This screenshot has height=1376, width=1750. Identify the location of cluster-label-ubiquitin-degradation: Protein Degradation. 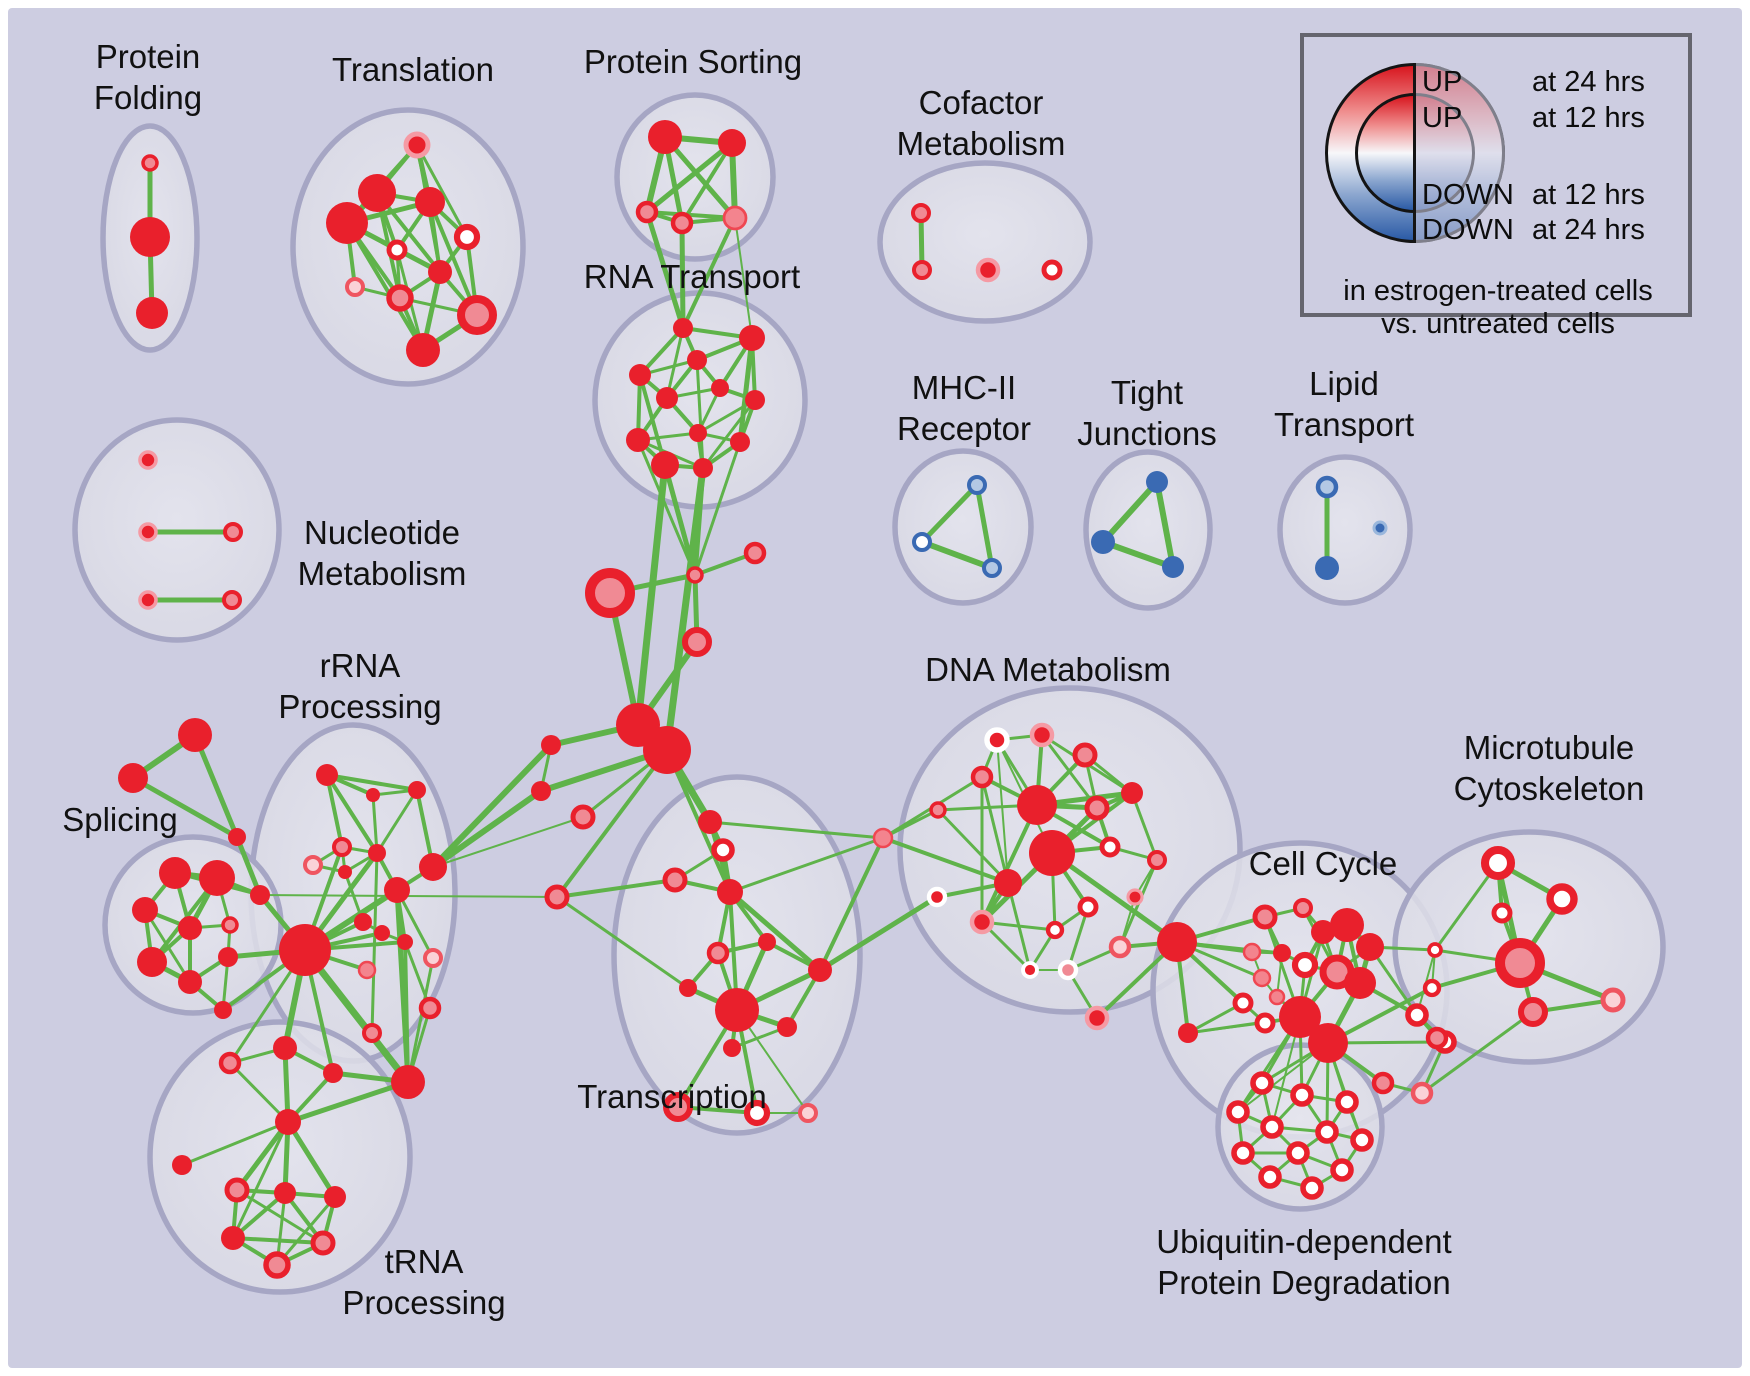
(1304, 1282).